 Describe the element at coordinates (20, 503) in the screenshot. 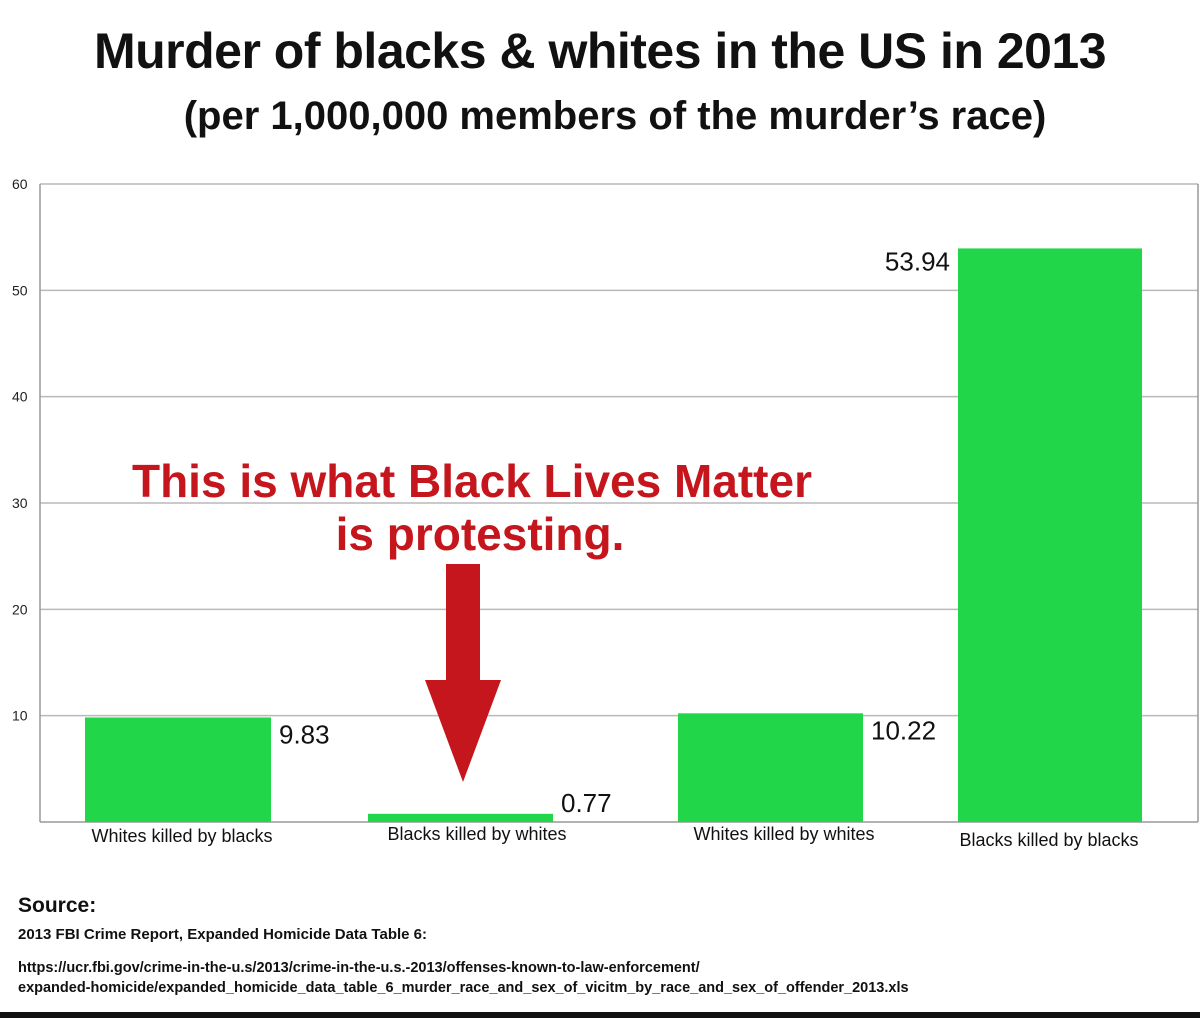

I see `y-tick-label: 30` at that location.